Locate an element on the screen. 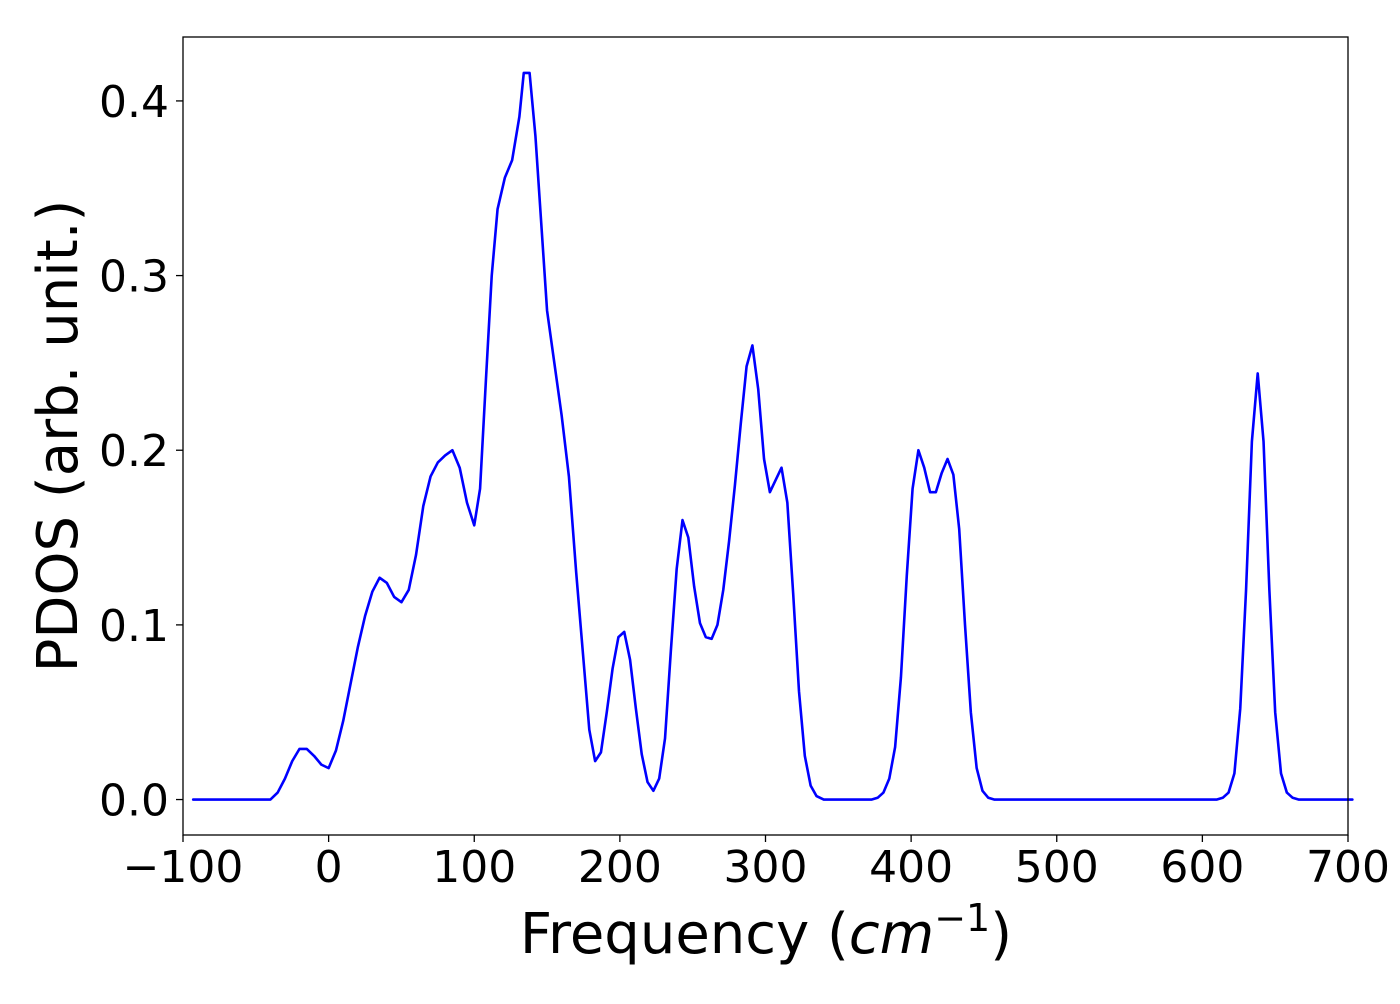 The height and width of the screenshot is (1004, 1400). x-tick-label: 200 is located at coordinates (620, 867).